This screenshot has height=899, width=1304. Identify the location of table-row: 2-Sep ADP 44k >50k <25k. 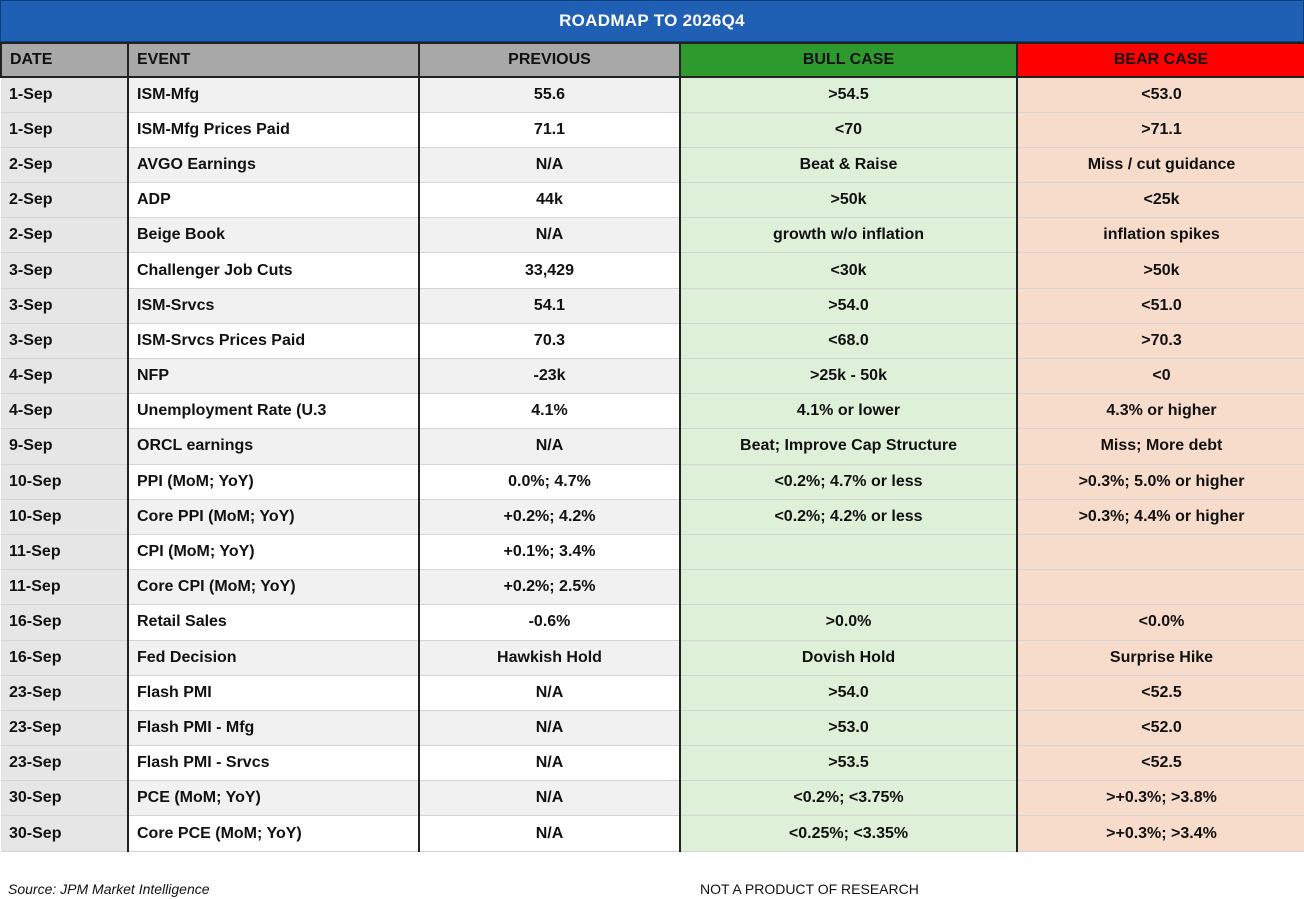
(652, 200).